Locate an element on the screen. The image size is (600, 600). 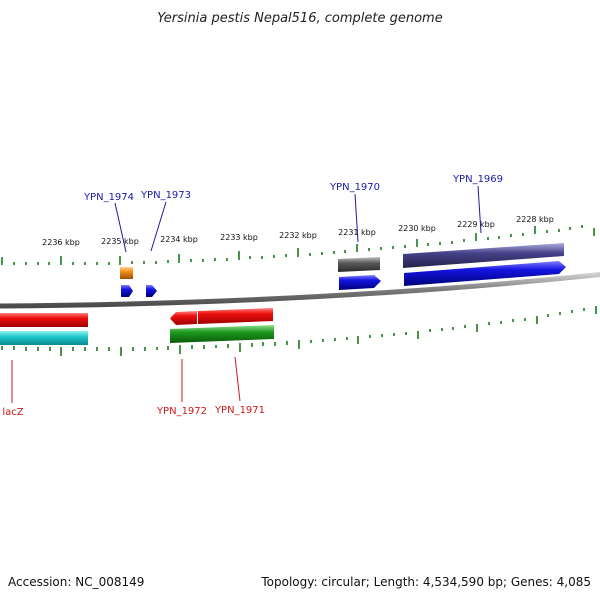
gene-label-ypn1971: YPN_1971 is located at coordinates (239, 410).